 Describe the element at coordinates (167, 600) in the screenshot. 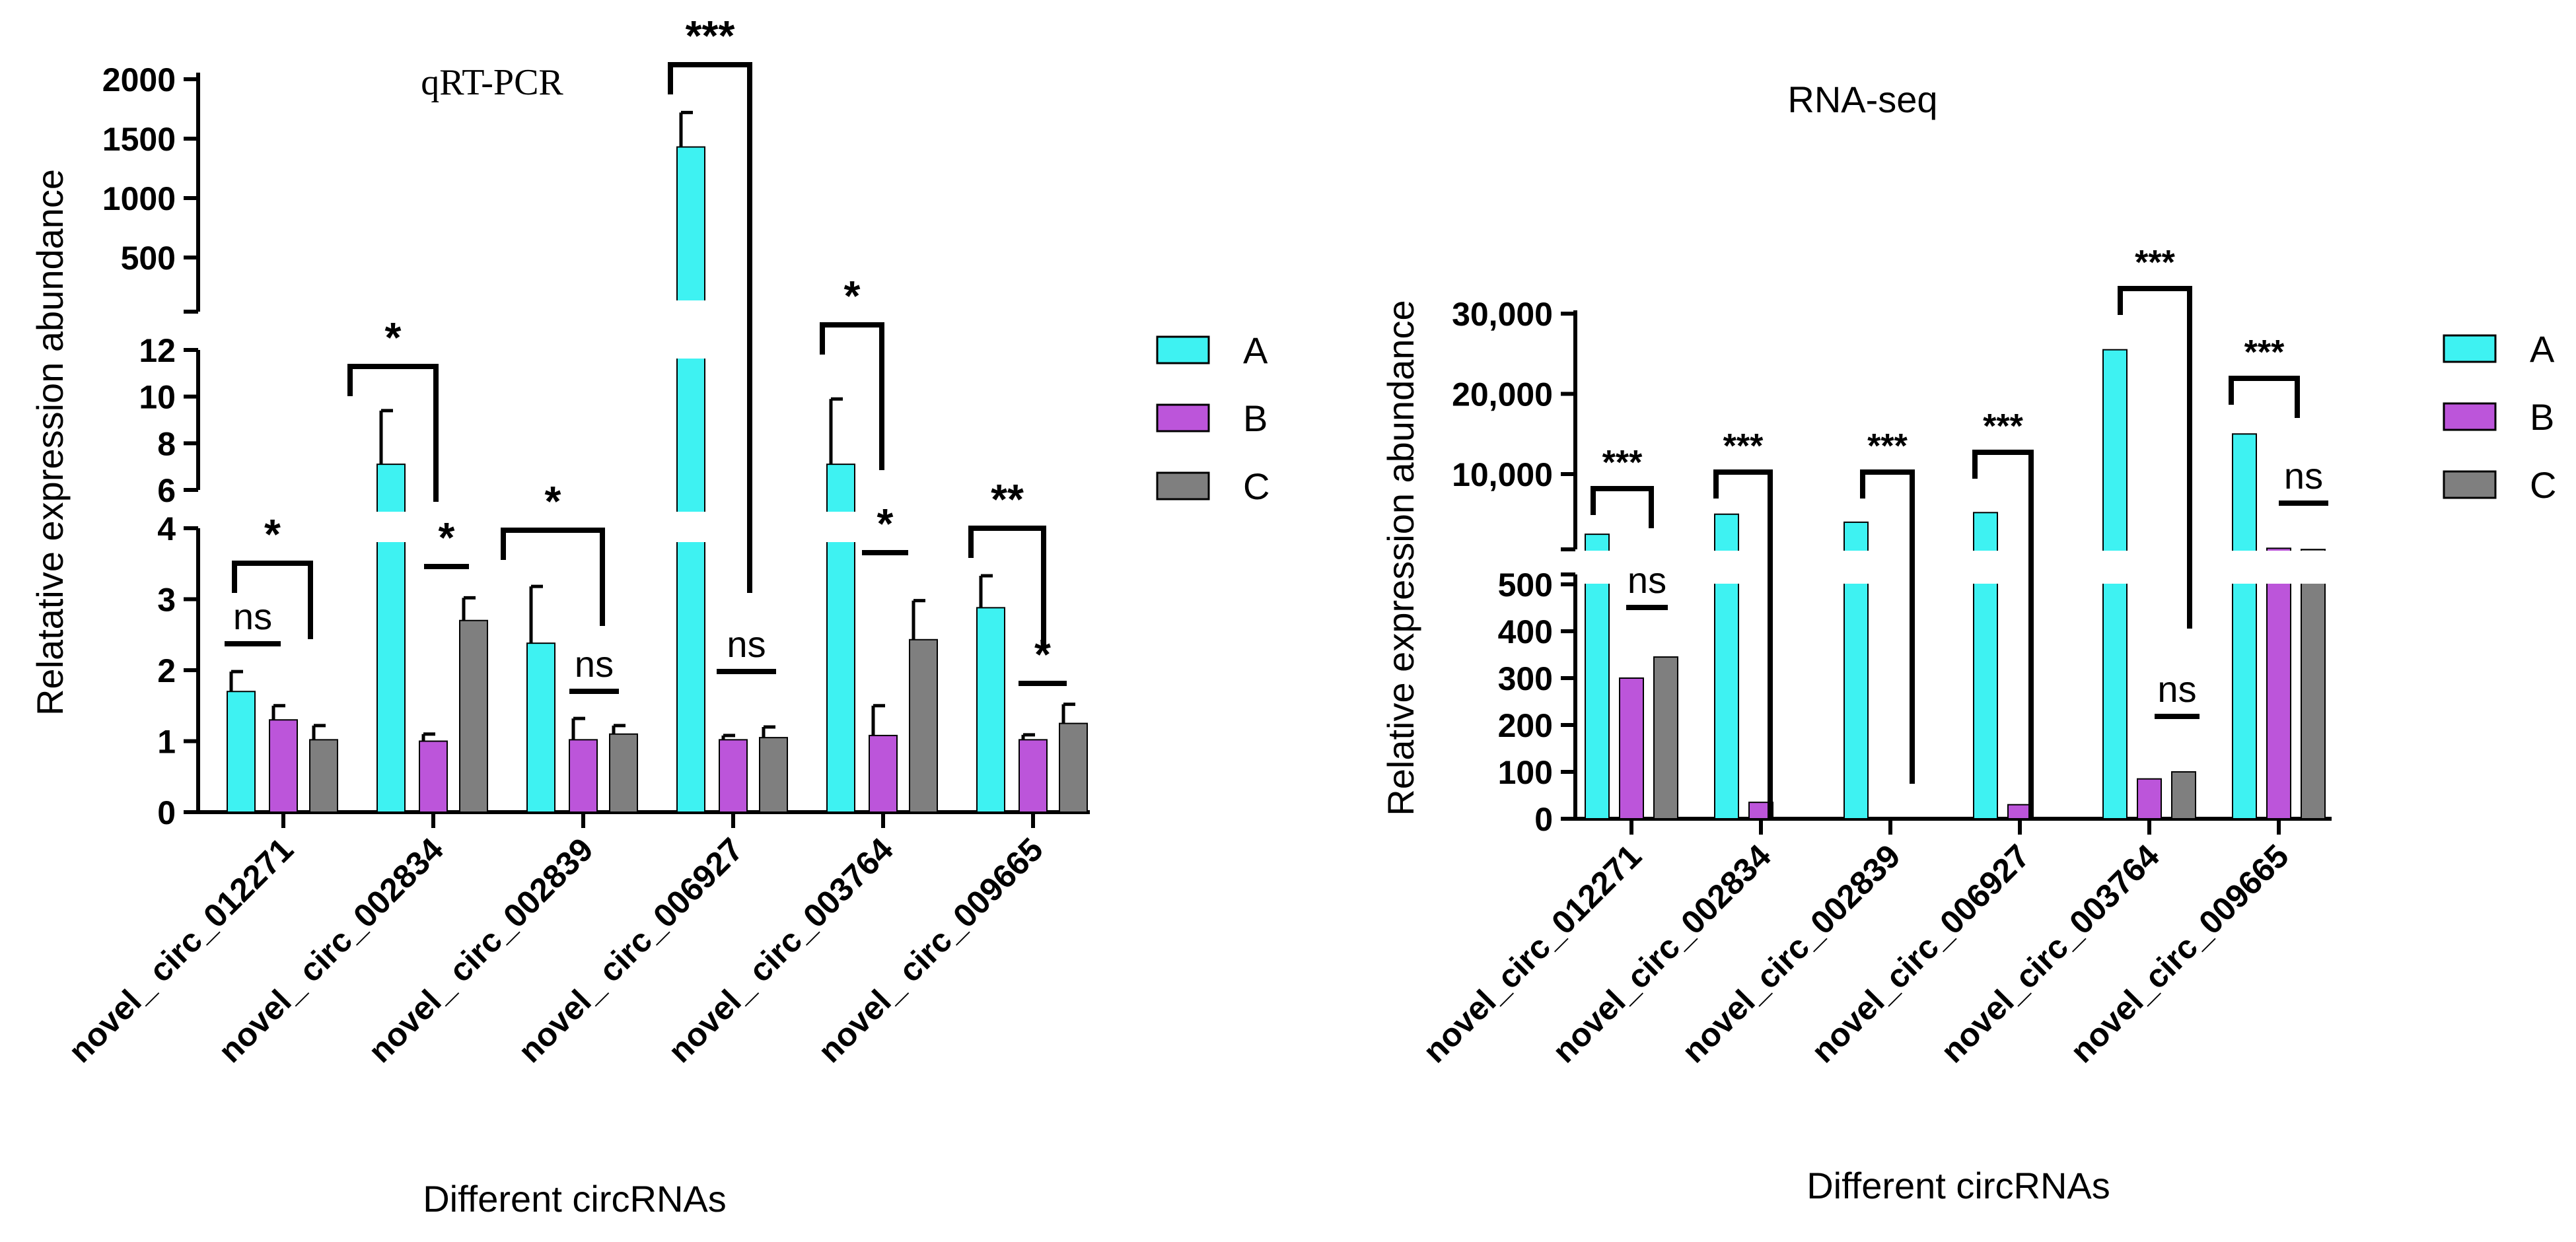

I see `left-y-tick-label: 3` at that location.